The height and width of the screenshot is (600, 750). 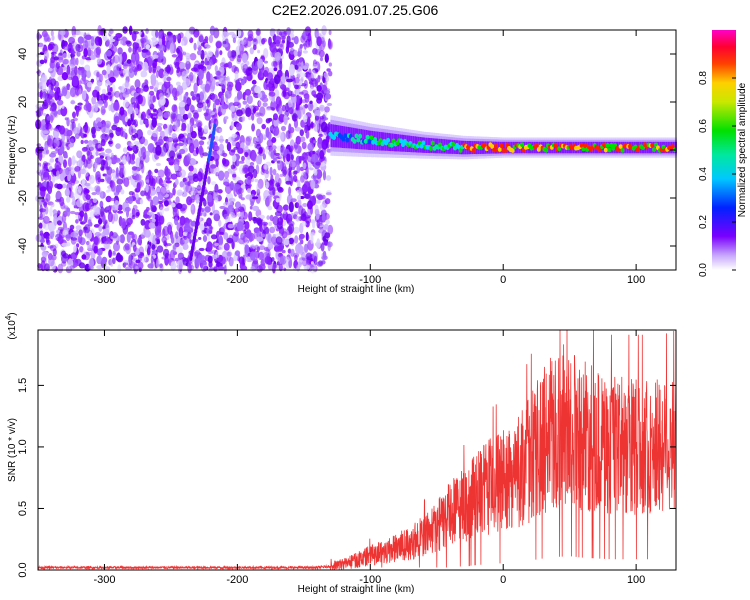 I want to click on spectrogram-ylabel: Frequency (Hz), so click(x=12, y=150).